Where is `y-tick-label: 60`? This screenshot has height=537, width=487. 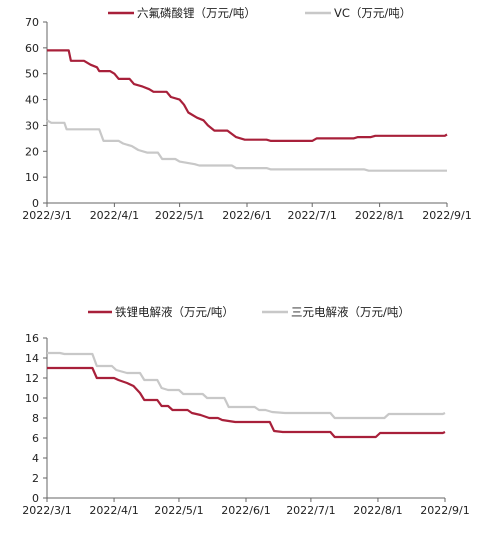 y-tick-label: 60 is located at coordinates (32, 48).